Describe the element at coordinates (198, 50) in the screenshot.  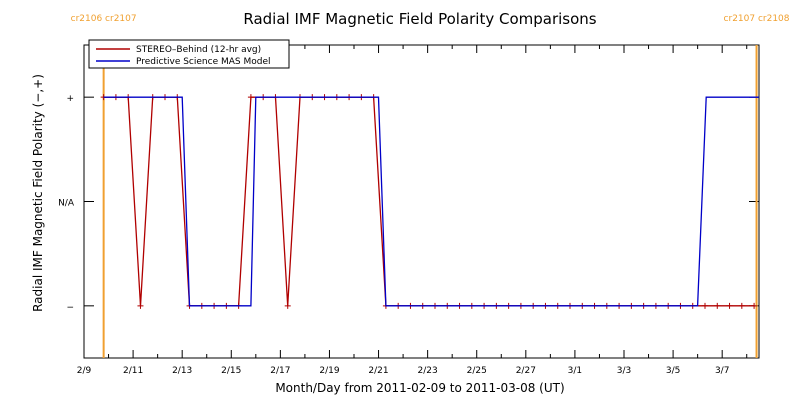
I see `legend-label-stereo: STEREO–Behind (12-hr avg)` at that location.